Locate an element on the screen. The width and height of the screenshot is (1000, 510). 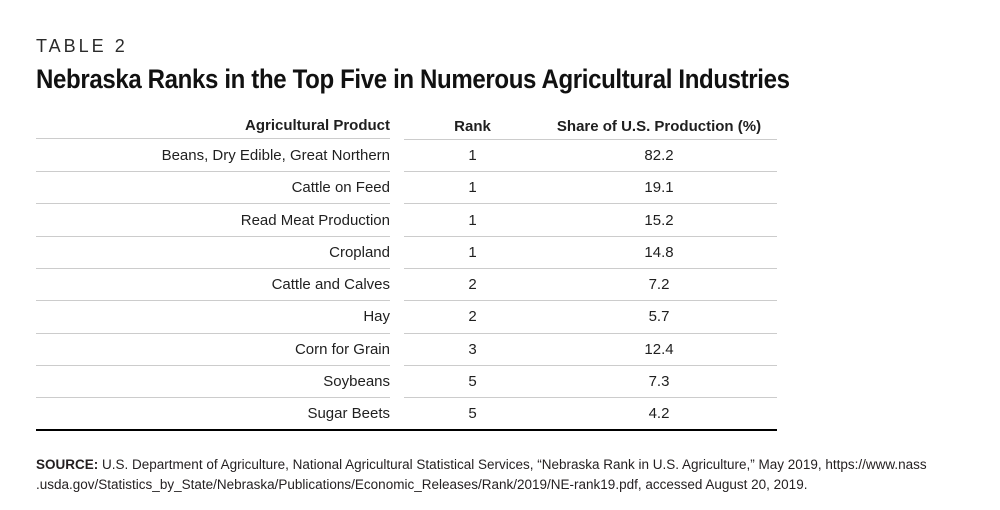
header-rank: Rank is located at coordinates (472, 126).